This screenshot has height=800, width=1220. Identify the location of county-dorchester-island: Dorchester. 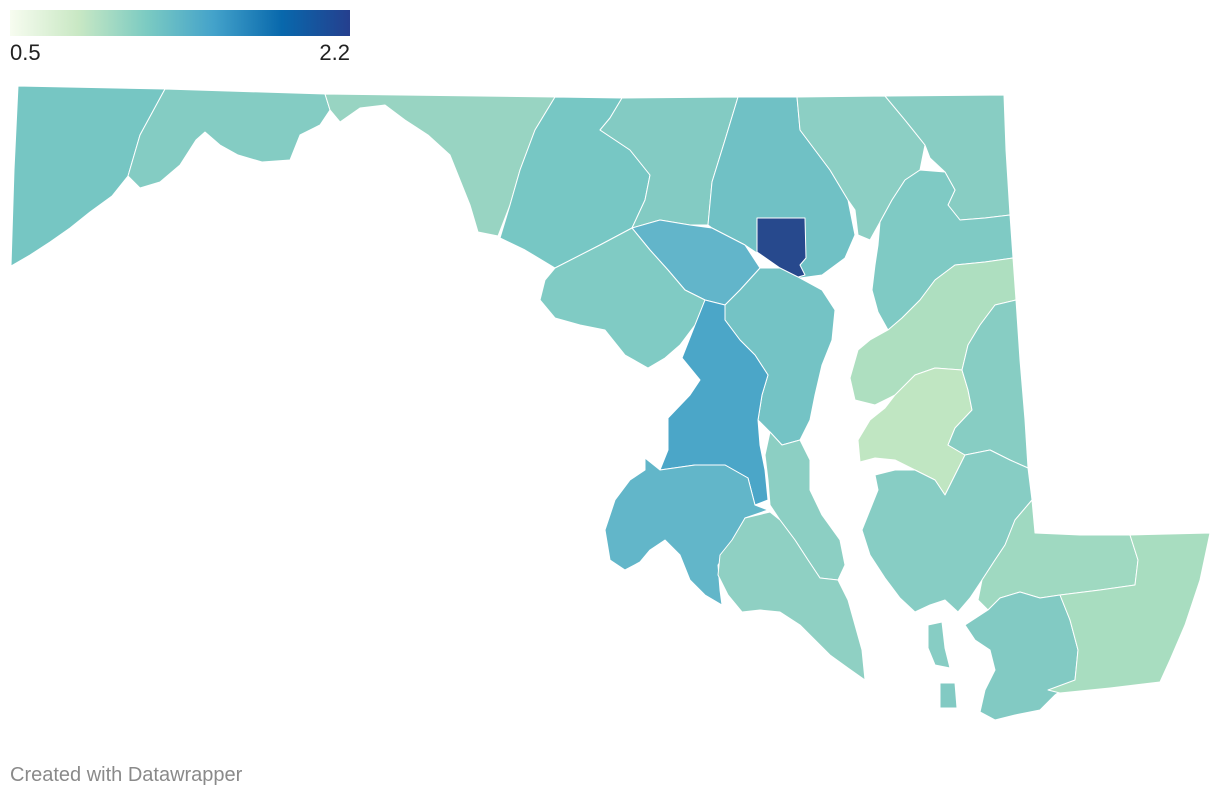
(939, 645).